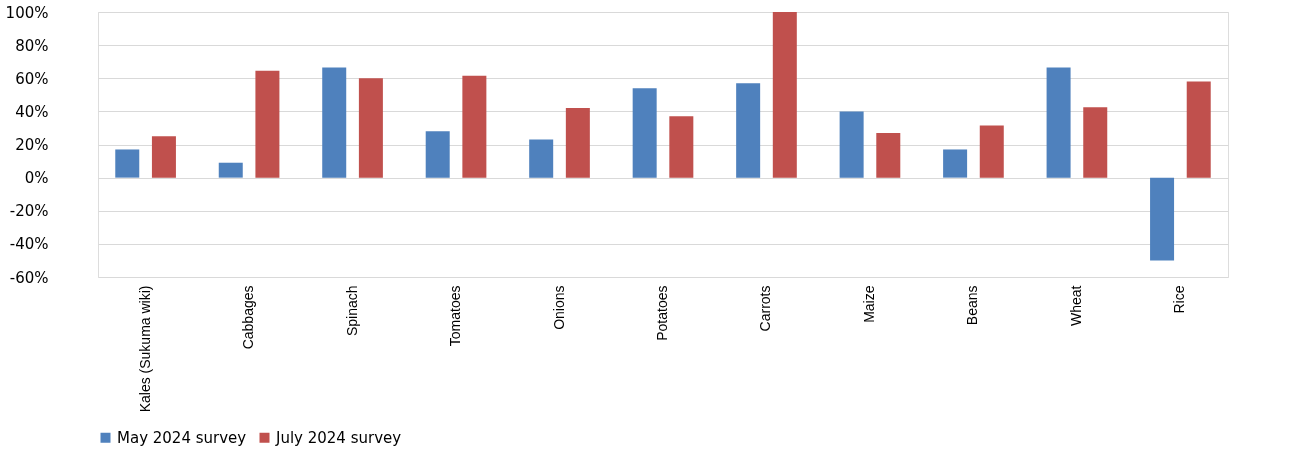 Image resolution: width=1296 pixels, height=472 pixels. What do you see at coordinates (868, 304) in the screenshot?
I see `x-tick-label: Maize` at bounding box center [868, 304].